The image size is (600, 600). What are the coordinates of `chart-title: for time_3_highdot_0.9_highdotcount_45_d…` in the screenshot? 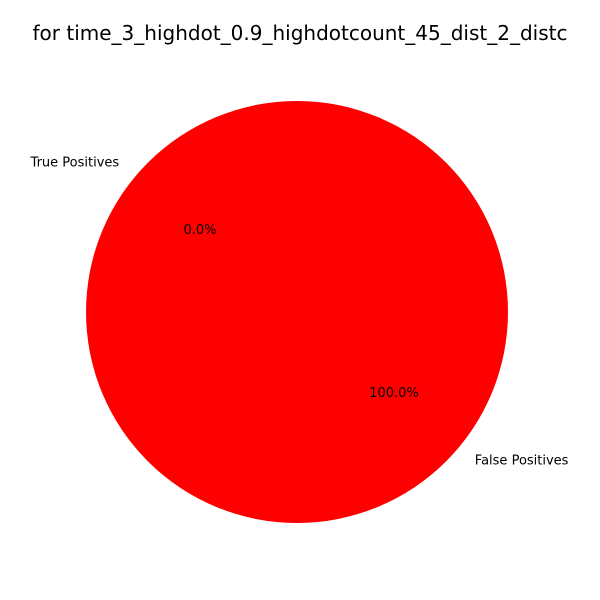 It's located at (300, 33).